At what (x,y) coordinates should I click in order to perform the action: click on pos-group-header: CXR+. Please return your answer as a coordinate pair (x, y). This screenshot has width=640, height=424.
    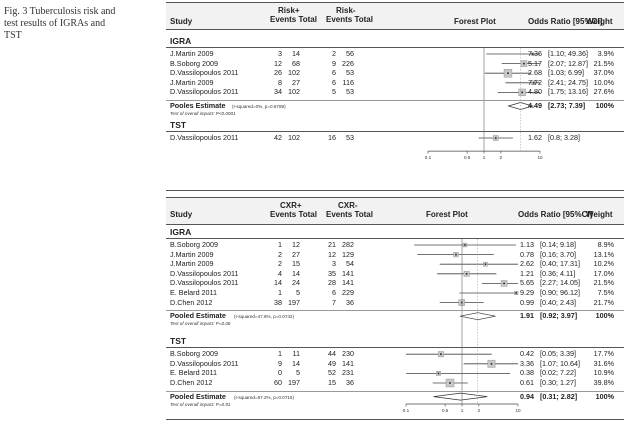
    Looking at the image, I should click on (291, 205).